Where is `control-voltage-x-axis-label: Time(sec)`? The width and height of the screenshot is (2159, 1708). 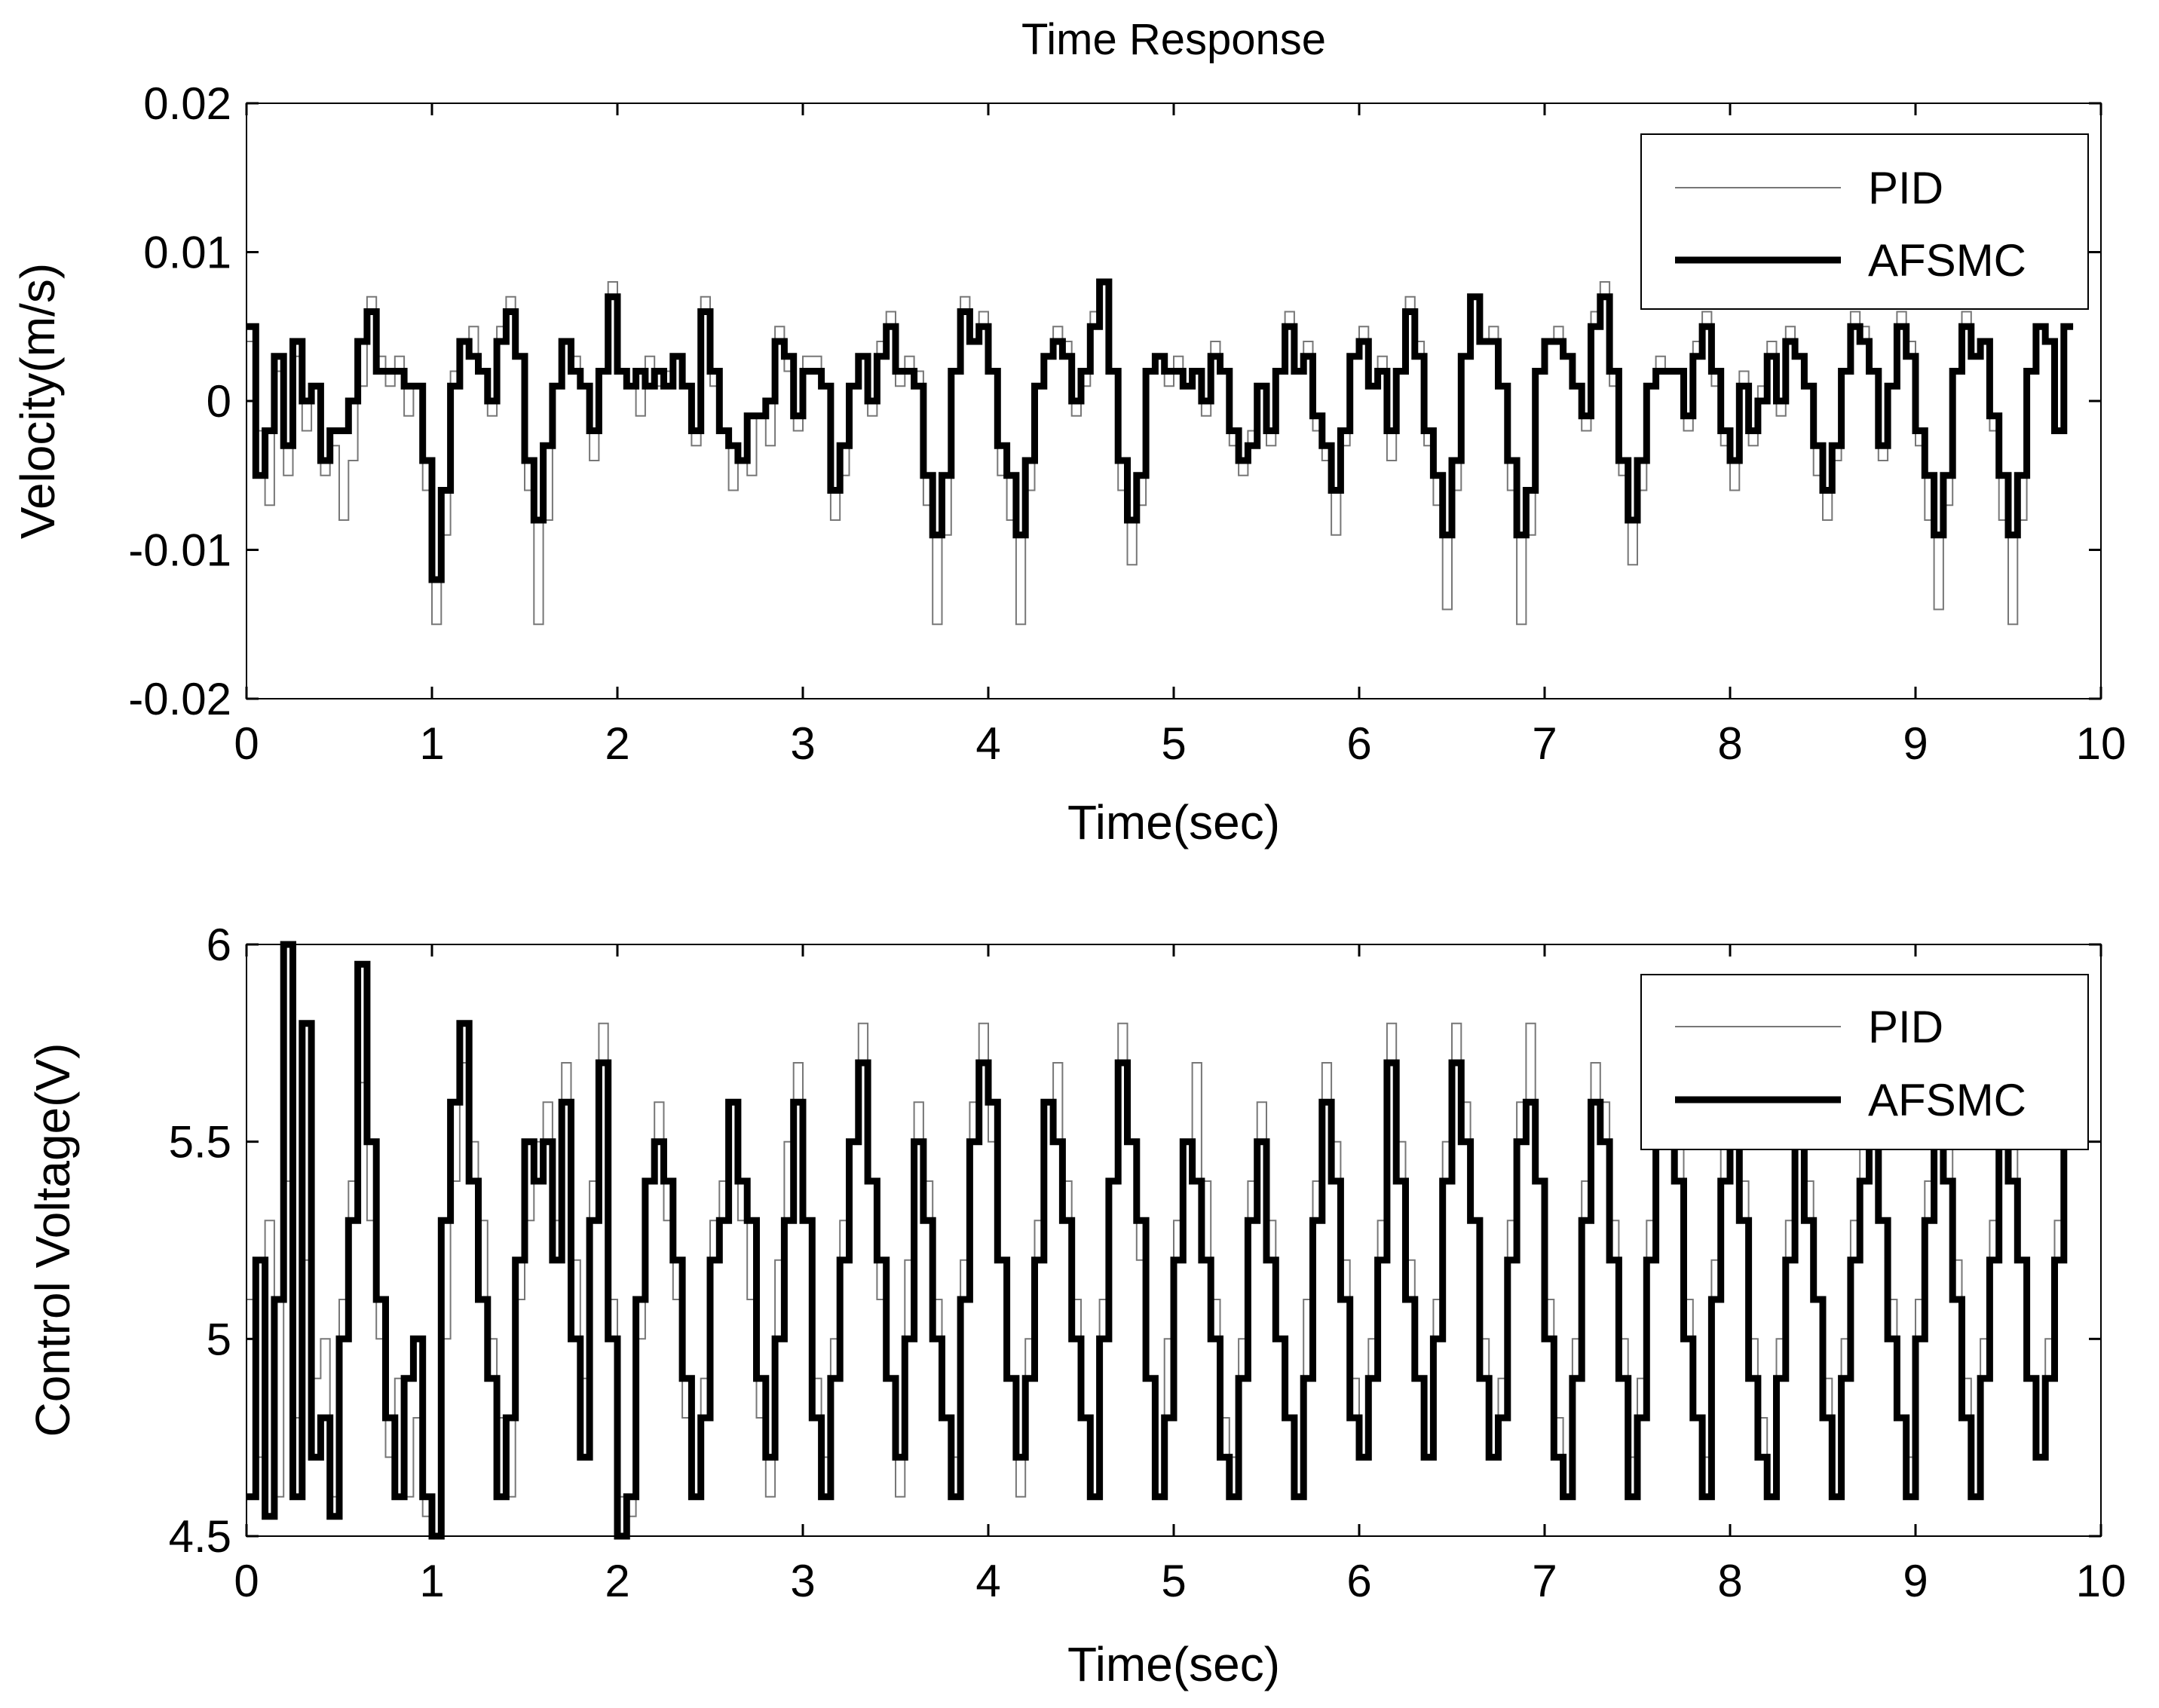
control-voltage-x-axis-label: Time(sec) is located at coordinates (1173, 1664).